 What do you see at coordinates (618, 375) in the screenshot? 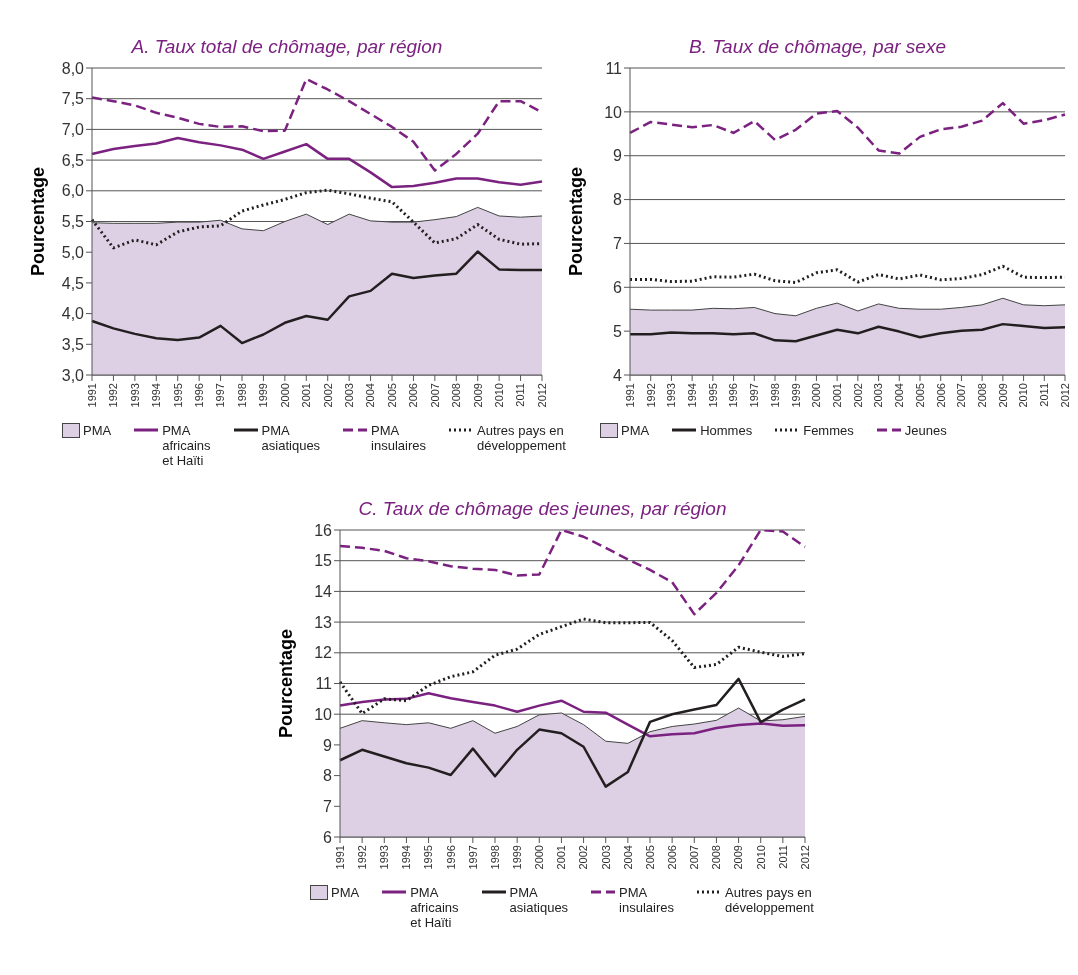
I see `y-tick-label: 4` at bounding box center [618, 375].